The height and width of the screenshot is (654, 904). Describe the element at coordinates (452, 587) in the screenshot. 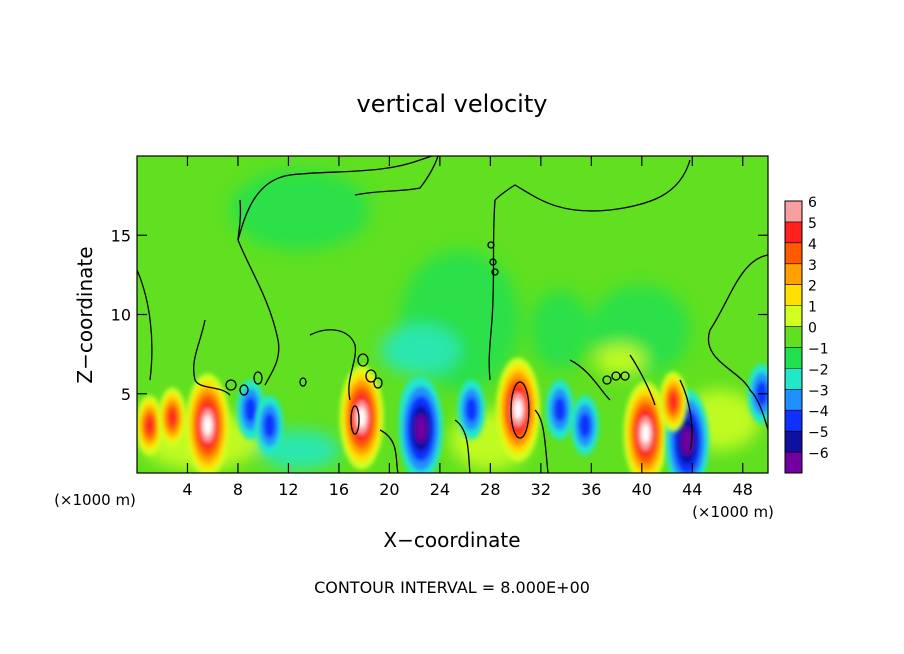

I see `contour-interval-note: CONTOUR INTERVAL = 8.000E+00` at that location.